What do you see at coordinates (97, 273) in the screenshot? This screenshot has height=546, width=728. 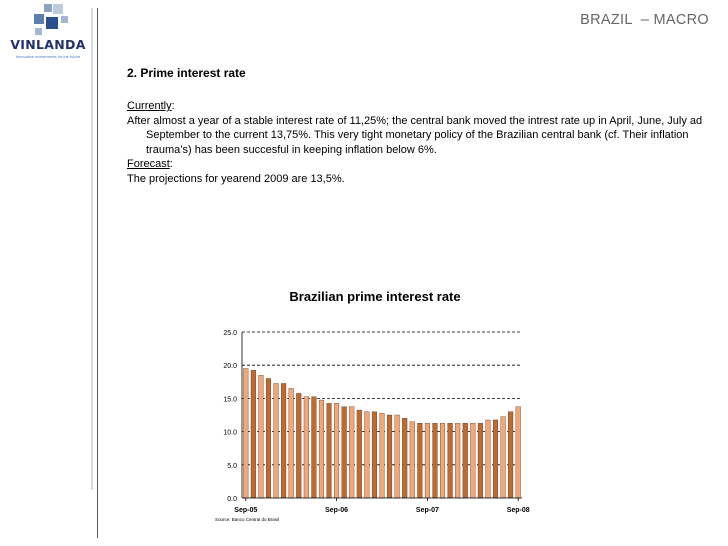 I see `left-divider-line` at bounding box center [97, 273].